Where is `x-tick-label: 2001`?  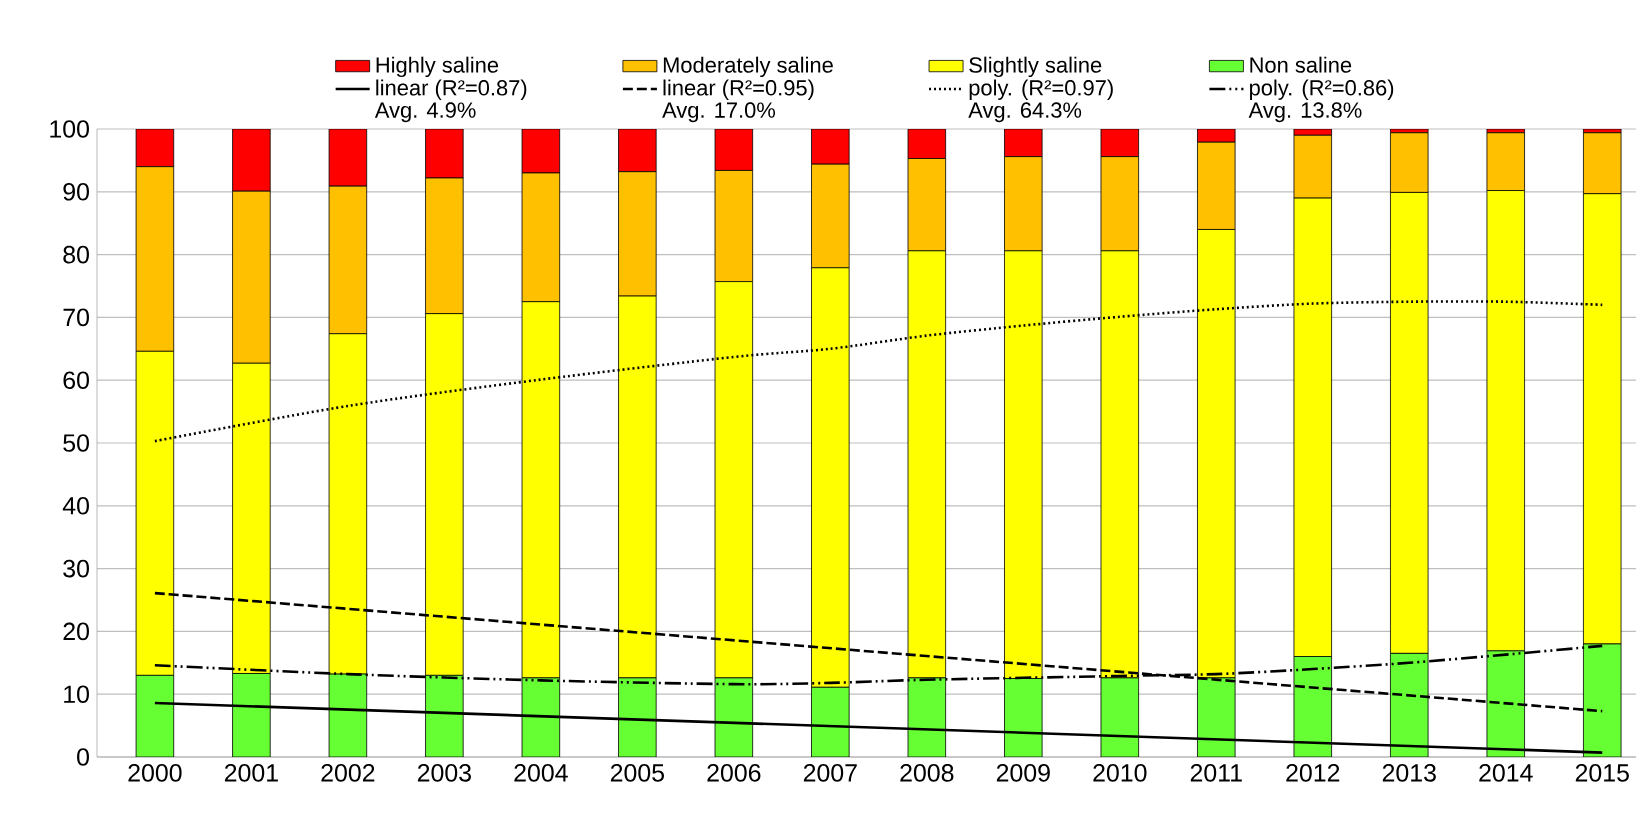 x-tick-label: 2001 is located at coordinates (251, 773).